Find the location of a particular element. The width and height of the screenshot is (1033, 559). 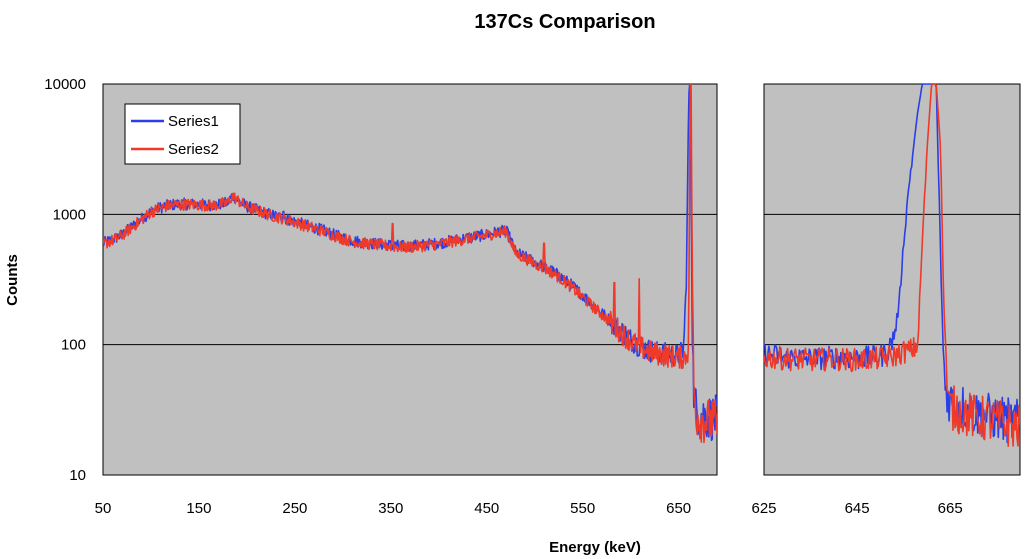

x-tick-label: 450 is located at coordinates (486, 508).